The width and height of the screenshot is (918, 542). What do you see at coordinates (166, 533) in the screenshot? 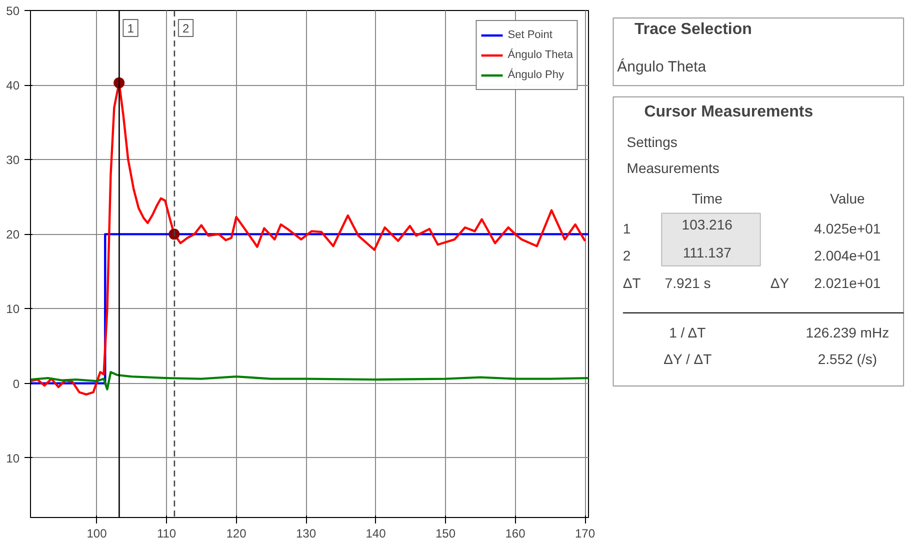
I see `x-tick-label: 110` at bounding box center [166, 533].